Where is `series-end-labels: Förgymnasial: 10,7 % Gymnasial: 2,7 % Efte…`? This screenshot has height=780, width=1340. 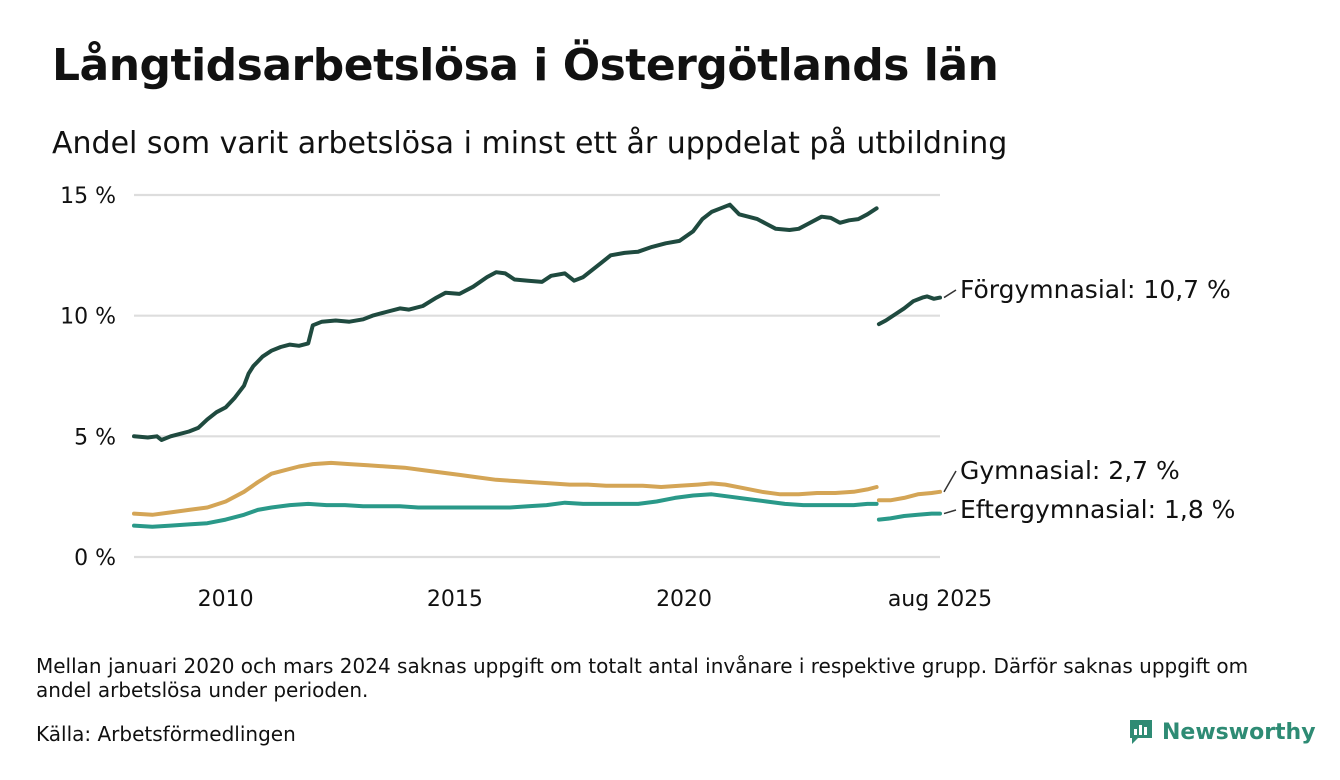 series-end-labels: Förgymnasial: 10,7 % Gymnasial: 2,7 % Efte… is located at coordinates (1089, 399).